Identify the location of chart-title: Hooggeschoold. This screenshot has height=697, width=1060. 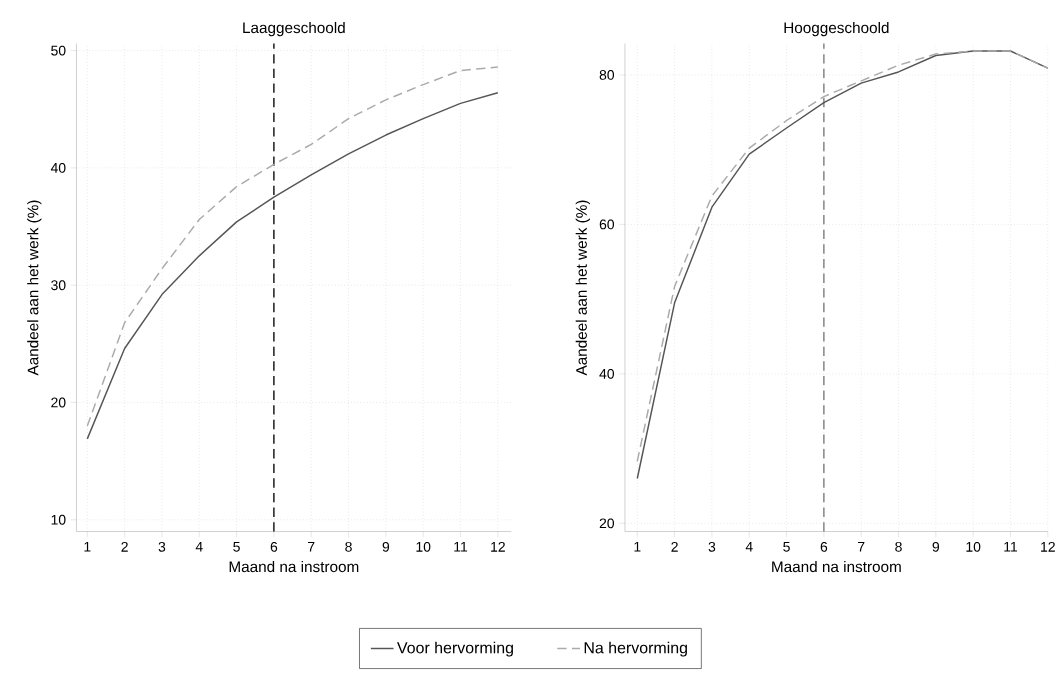
(836, 29).